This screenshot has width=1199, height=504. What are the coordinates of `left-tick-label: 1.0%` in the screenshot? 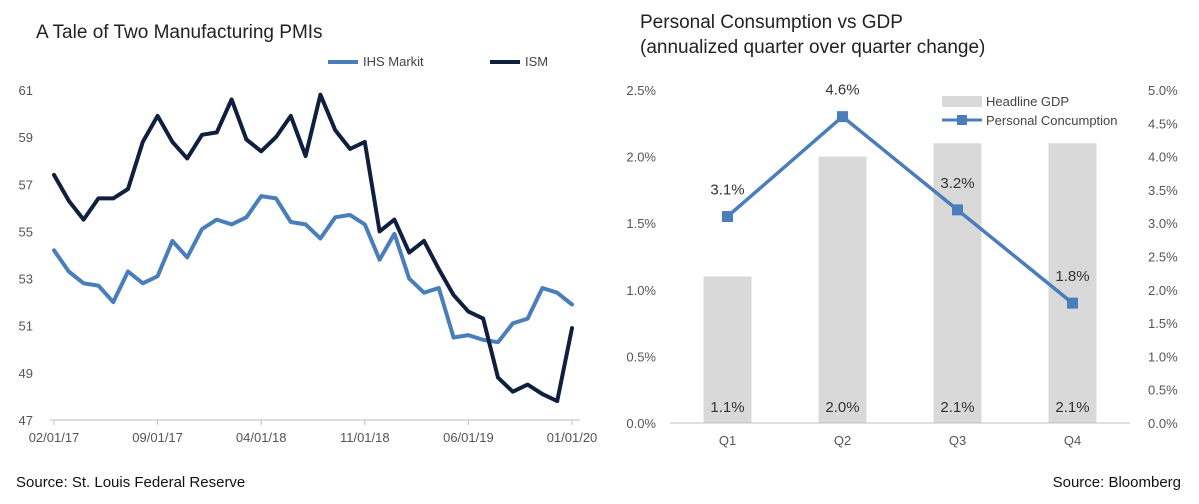 It's located at (641, 290).